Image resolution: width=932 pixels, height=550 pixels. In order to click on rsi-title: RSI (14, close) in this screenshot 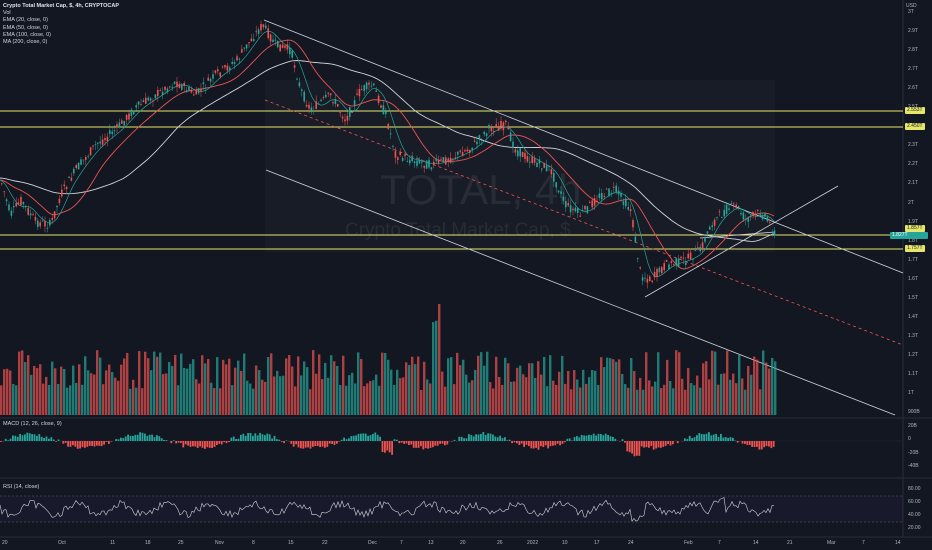, I will do `click(21, 487)`.